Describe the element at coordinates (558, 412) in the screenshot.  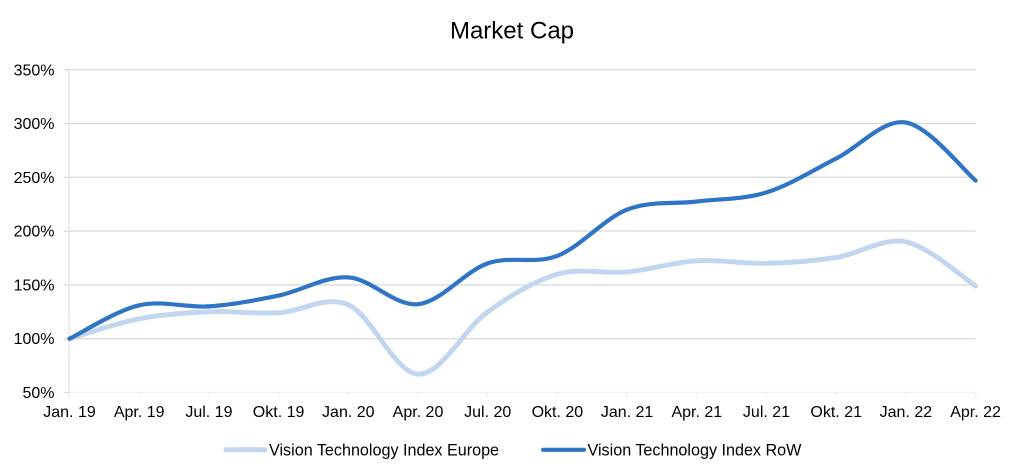
I see `svg-text: Okt. 20` at that location.